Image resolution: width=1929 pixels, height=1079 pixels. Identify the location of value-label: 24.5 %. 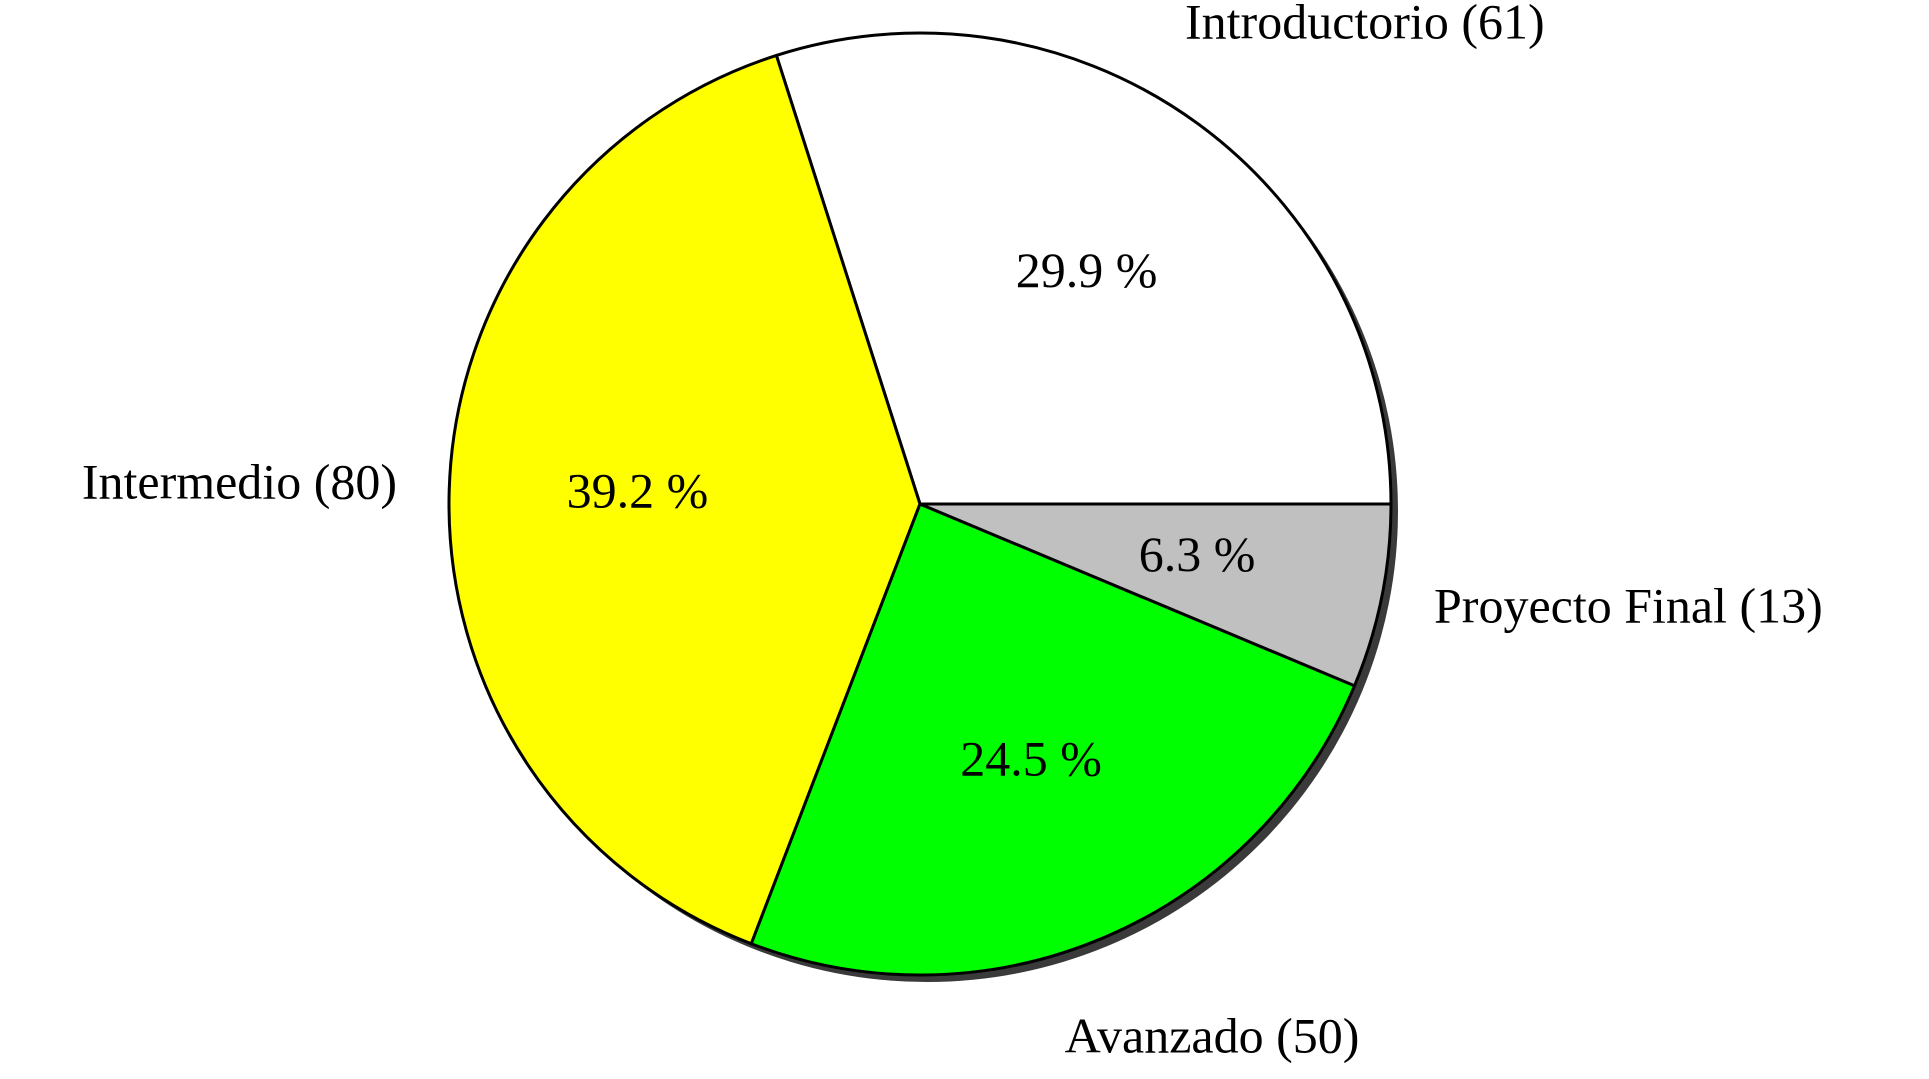
(1031, 758).